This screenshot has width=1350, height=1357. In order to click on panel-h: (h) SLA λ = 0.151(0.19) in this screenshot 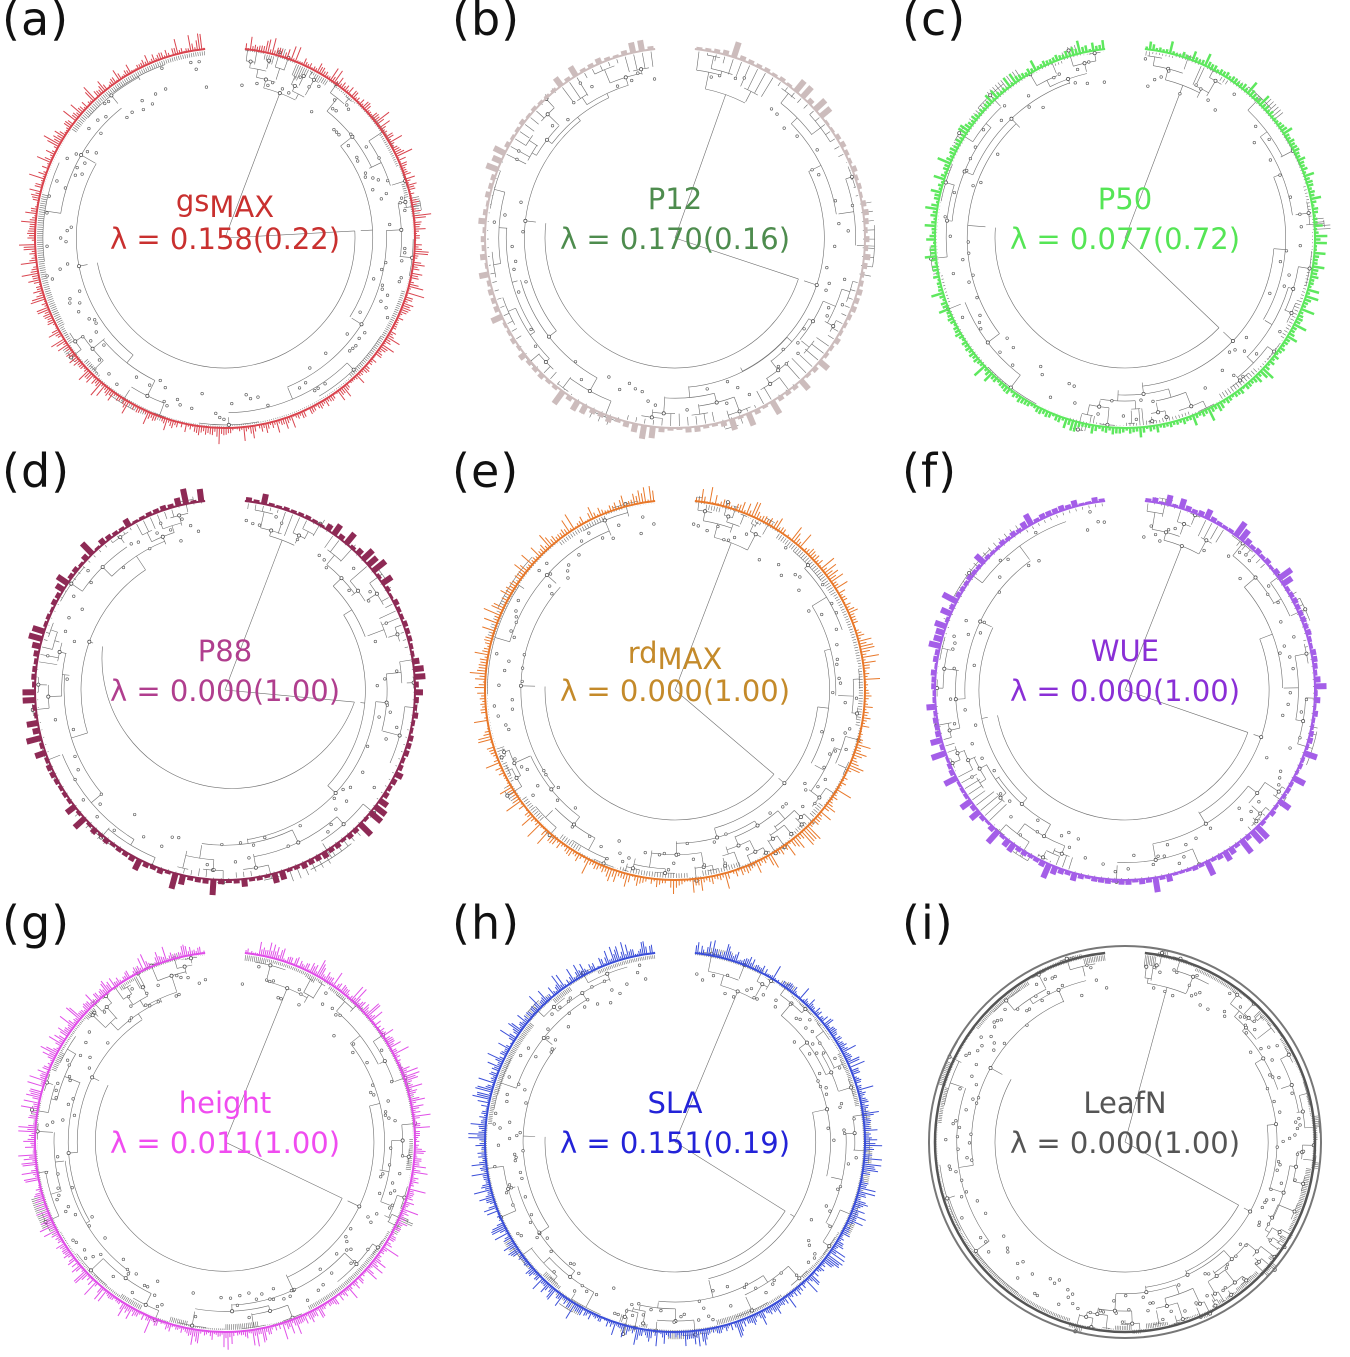, I will do `click(675, 1126)`.